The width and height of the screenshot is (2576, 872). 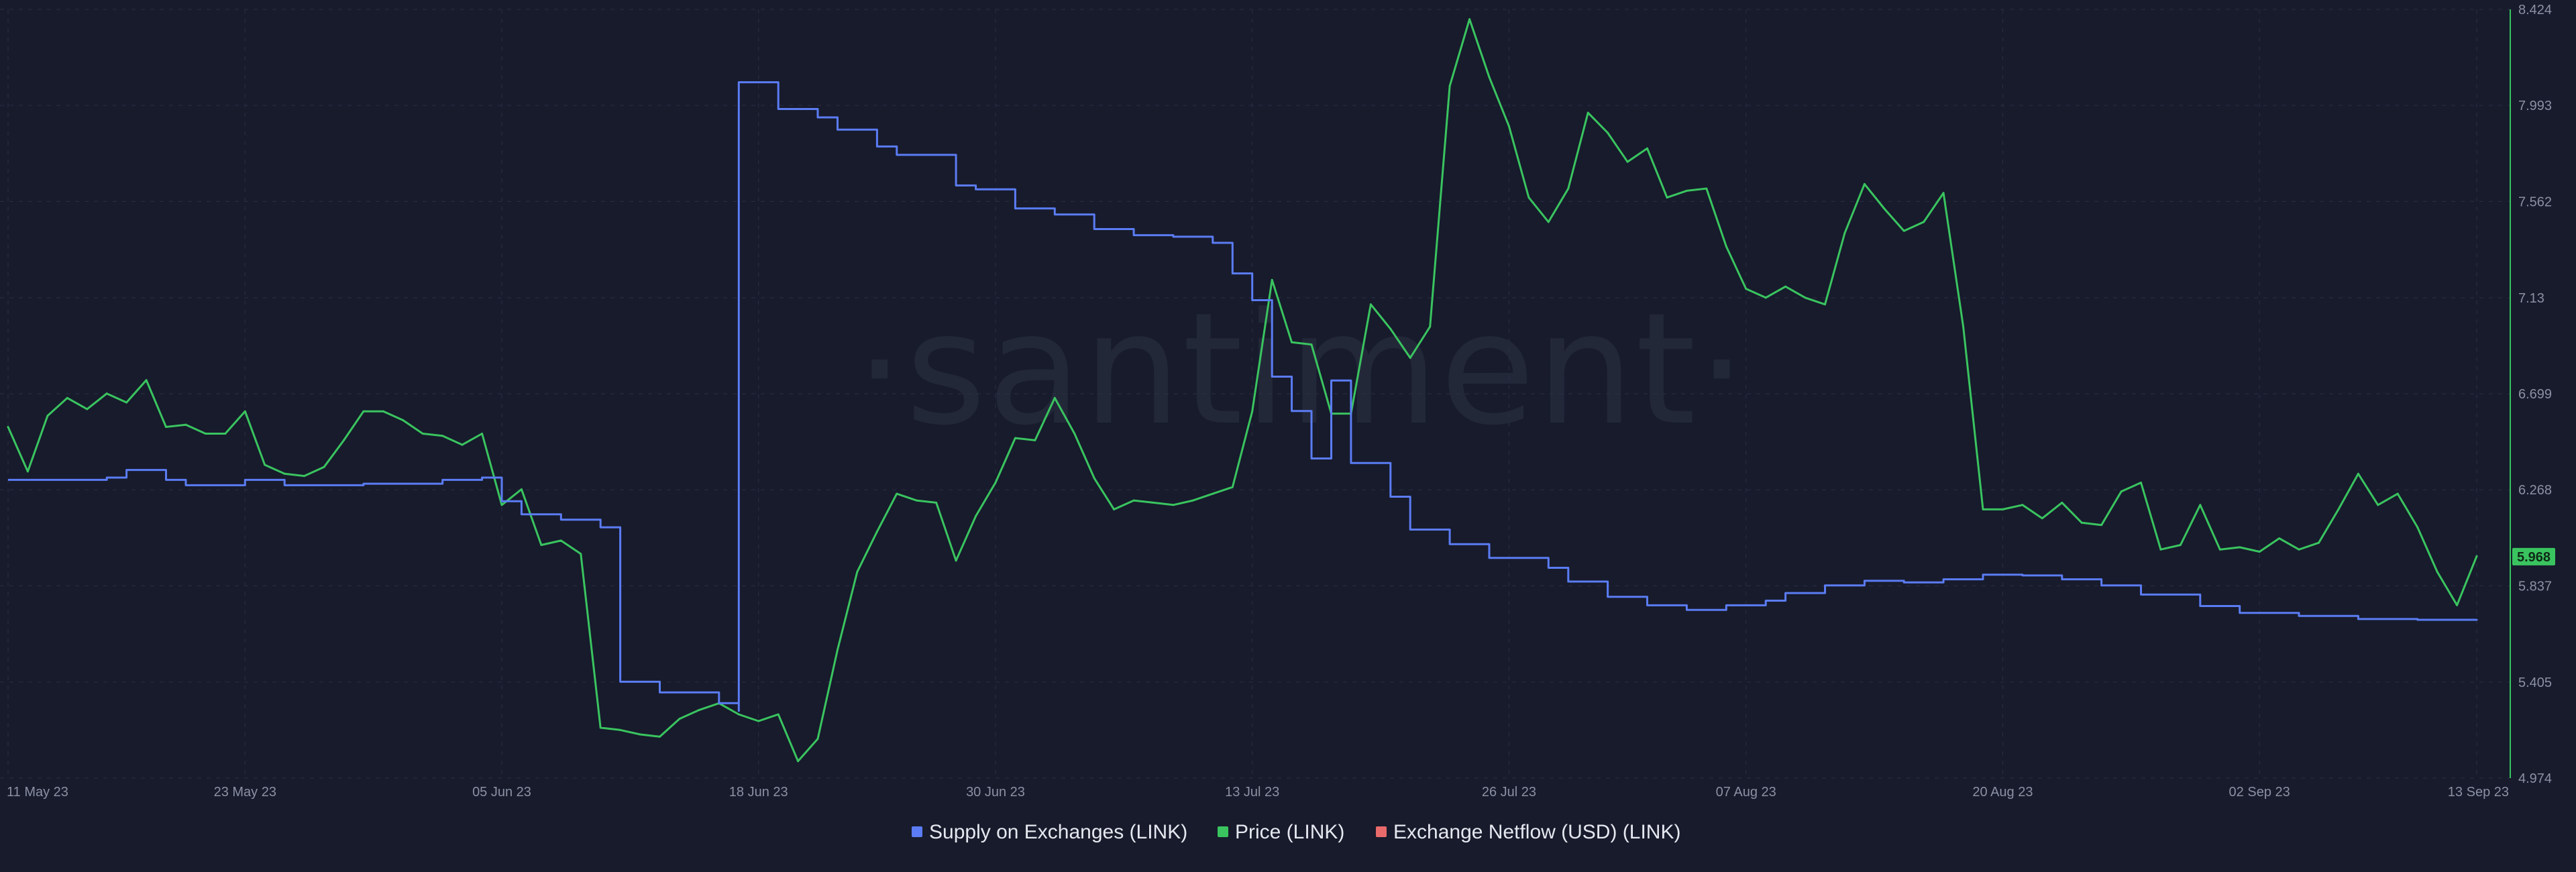 I want to click on y-tick-label: 7.13, so click(x=2531, y=298).